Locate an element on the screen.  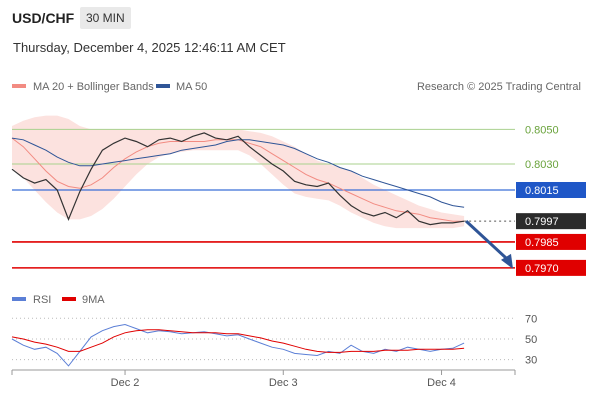
forecast-arrow-head is located at coordinates (507, 261).